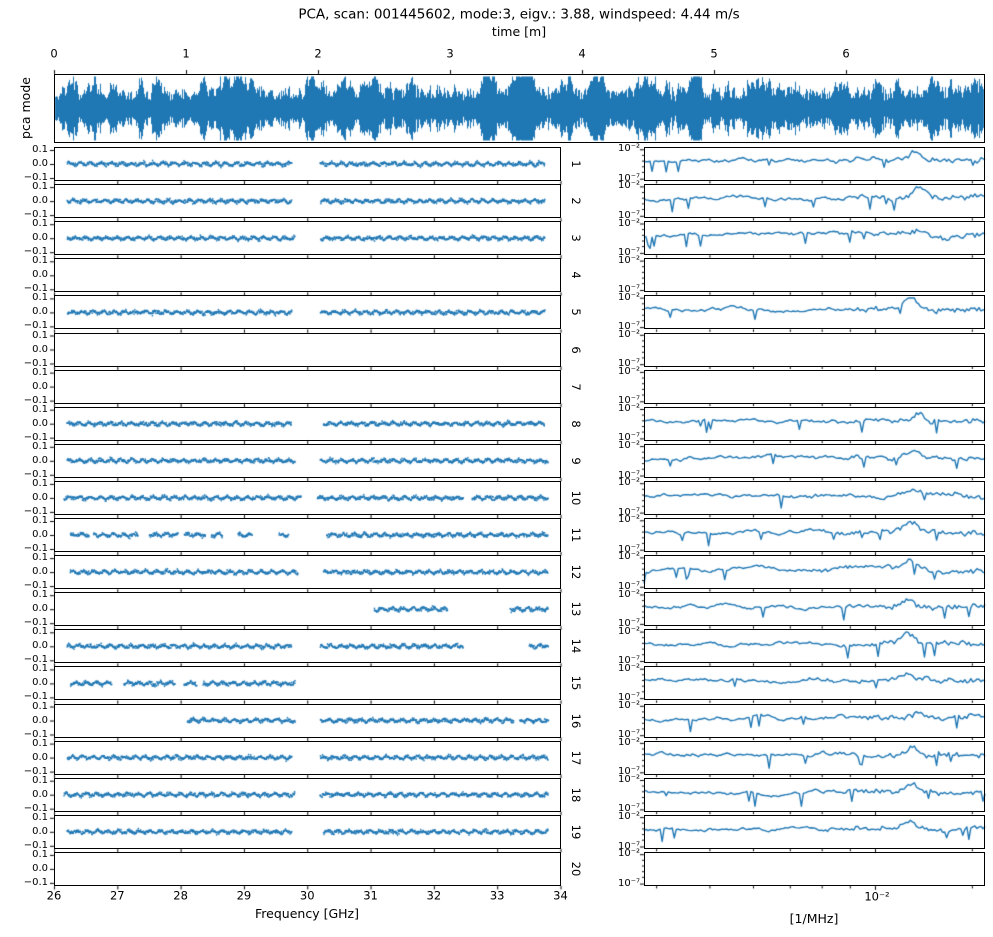 The image size is (993, 937). I want to click on time-tick-label: 6, so click(846, 53).